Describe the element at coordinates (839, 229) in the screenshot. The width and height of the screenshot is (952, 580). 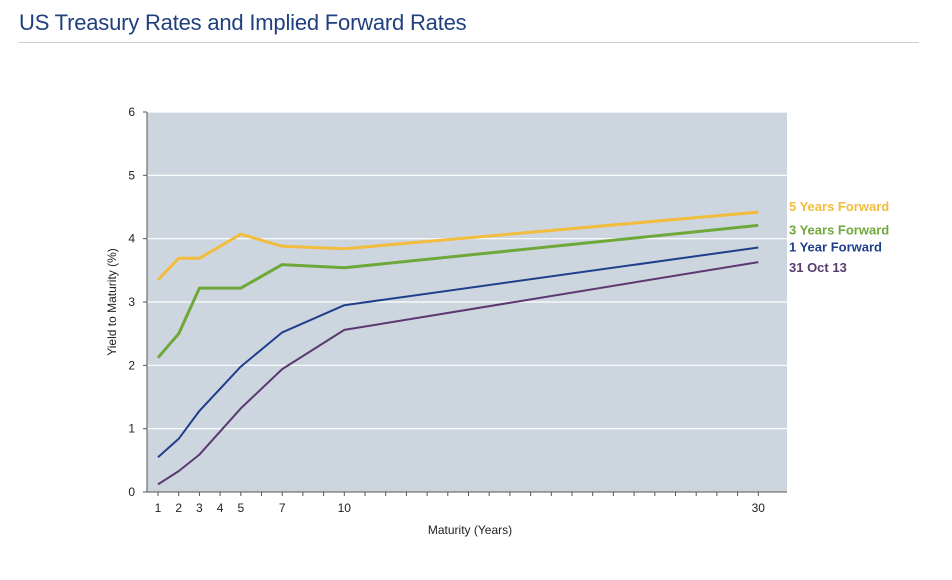
I see `series-label-1: 3 Years Forward` at that location.